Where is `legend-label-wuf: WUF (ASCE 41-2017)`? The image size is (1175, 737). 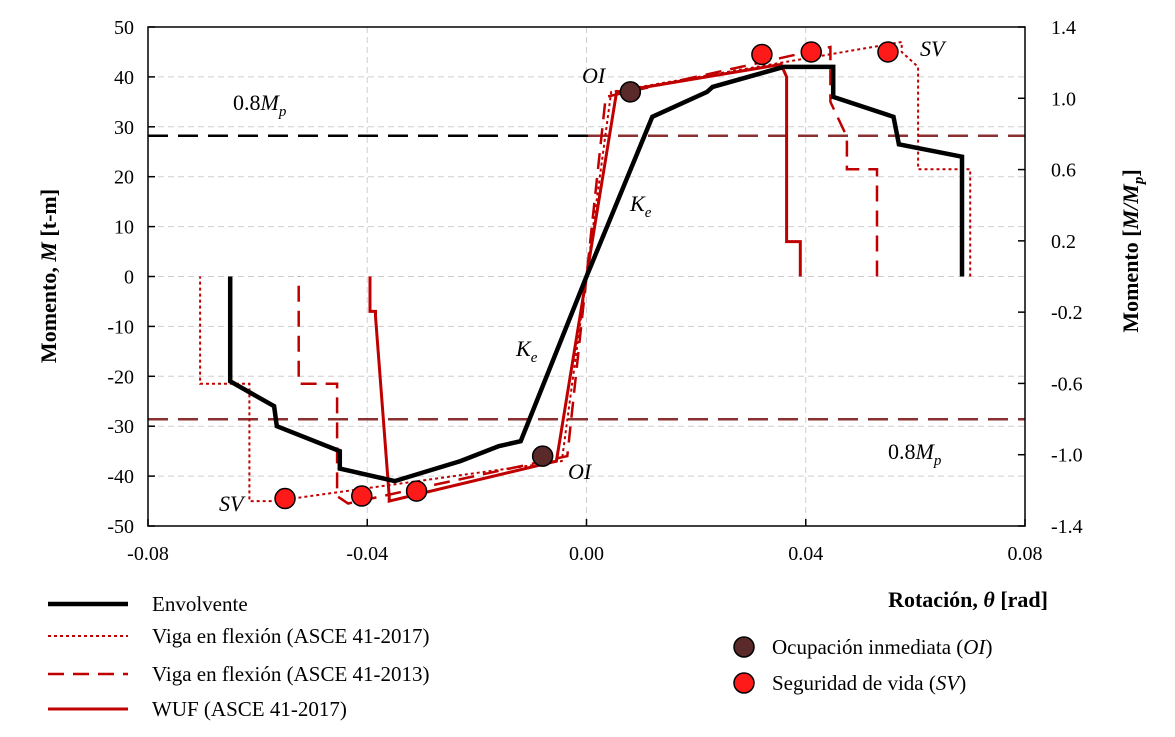 legend-label-wuf: WUF (ASCE 41-2017) is located at coordinates (249, 709).